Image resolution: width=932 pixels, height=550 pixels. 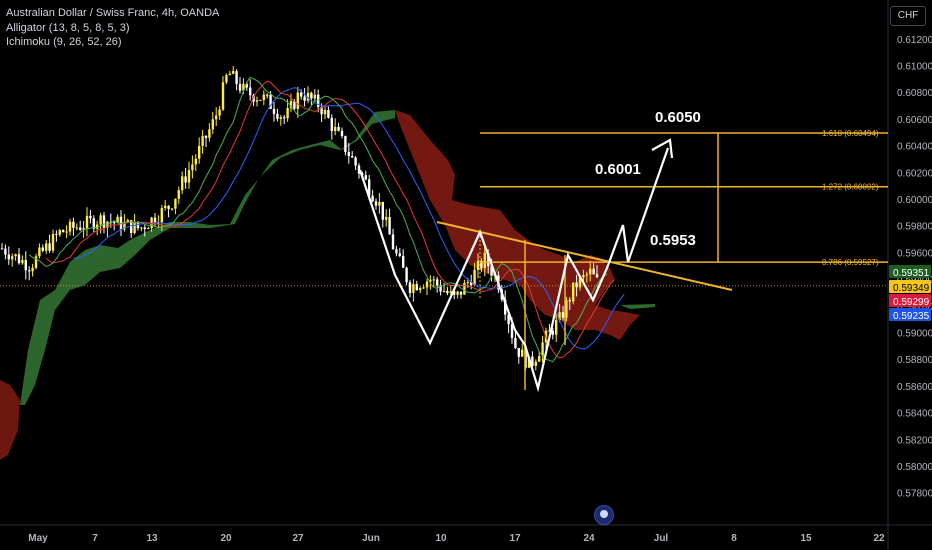 What do you see at coordinates (914, 414) in the screenshot?
I see `y-tick-label: 0.58400` at bounding box center [914, 414].